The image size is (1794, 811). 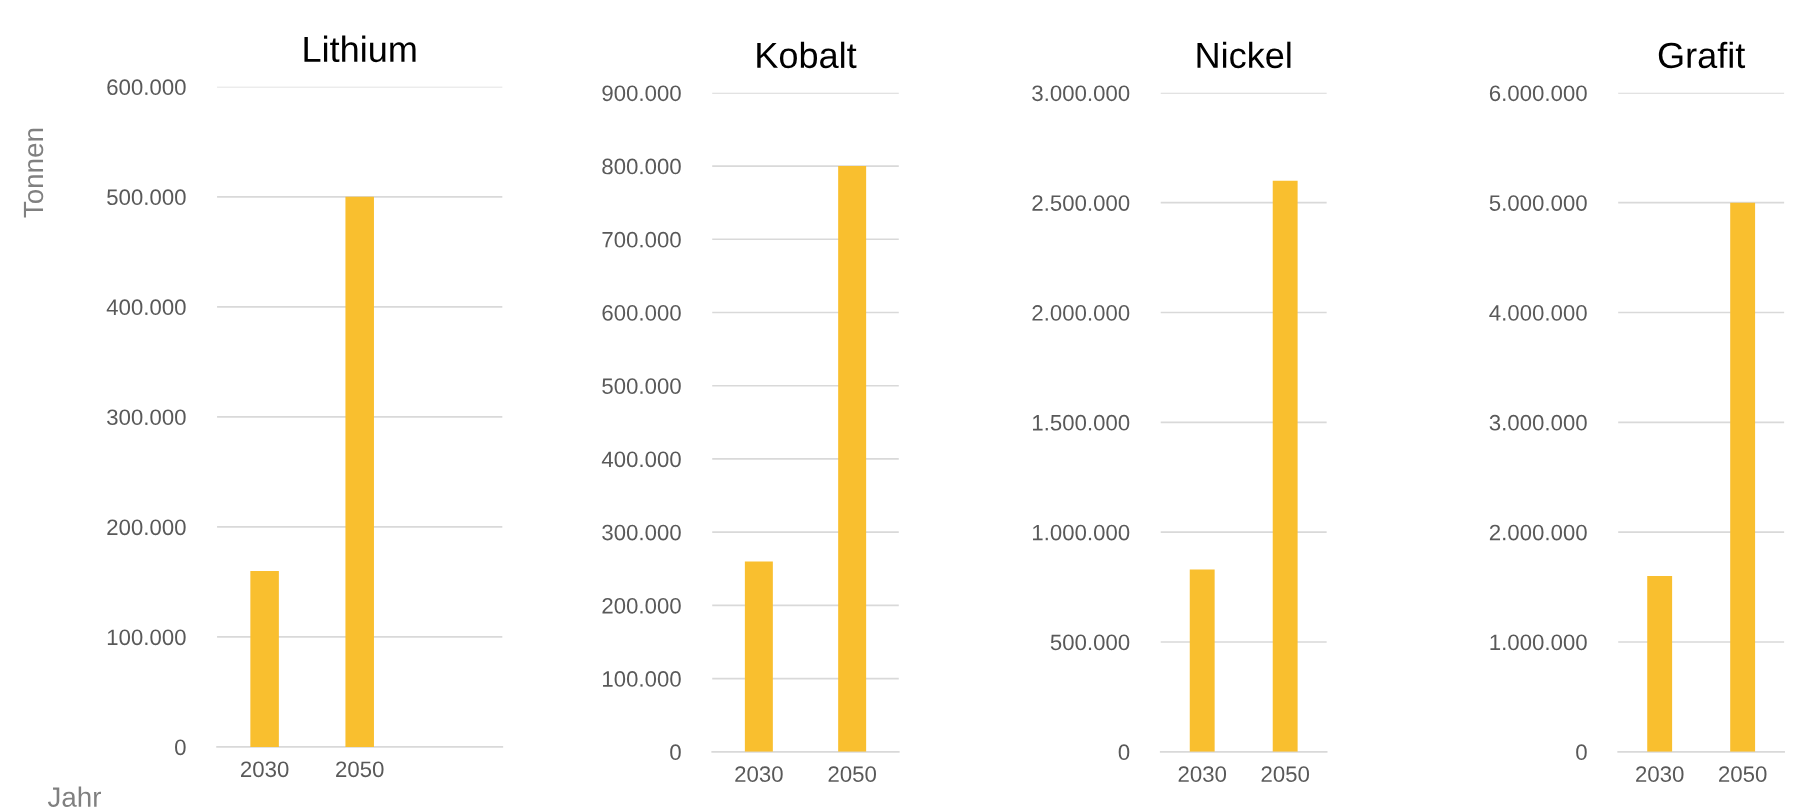 What do you see at coordinates (1538, 93) in the screenshot?
I see `y-tick-label: 6.000.000` at bounding box center [1538, 93].